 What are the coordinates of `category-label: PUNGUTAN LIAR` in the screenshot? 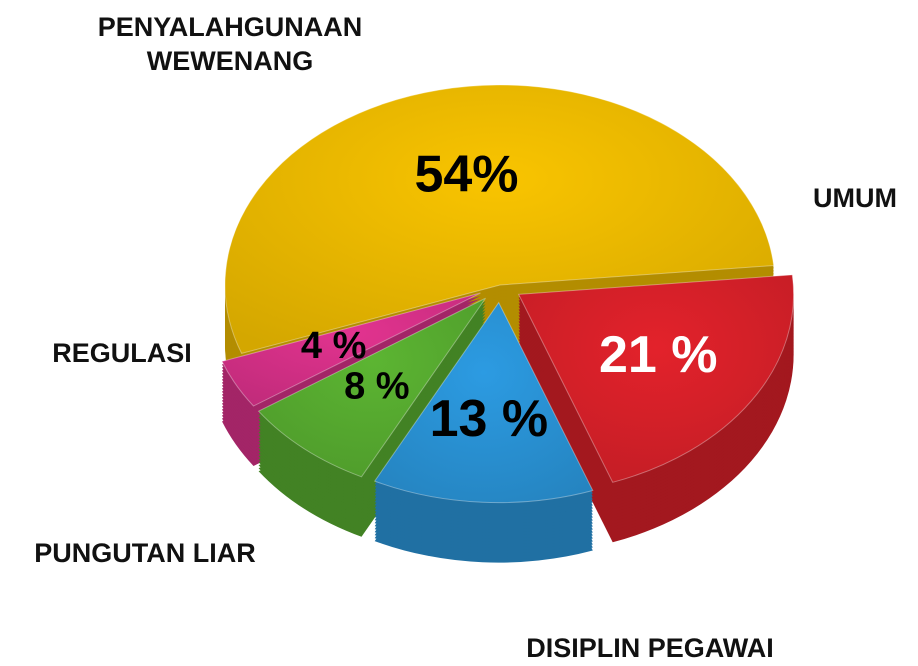 It's located at (144, 553).